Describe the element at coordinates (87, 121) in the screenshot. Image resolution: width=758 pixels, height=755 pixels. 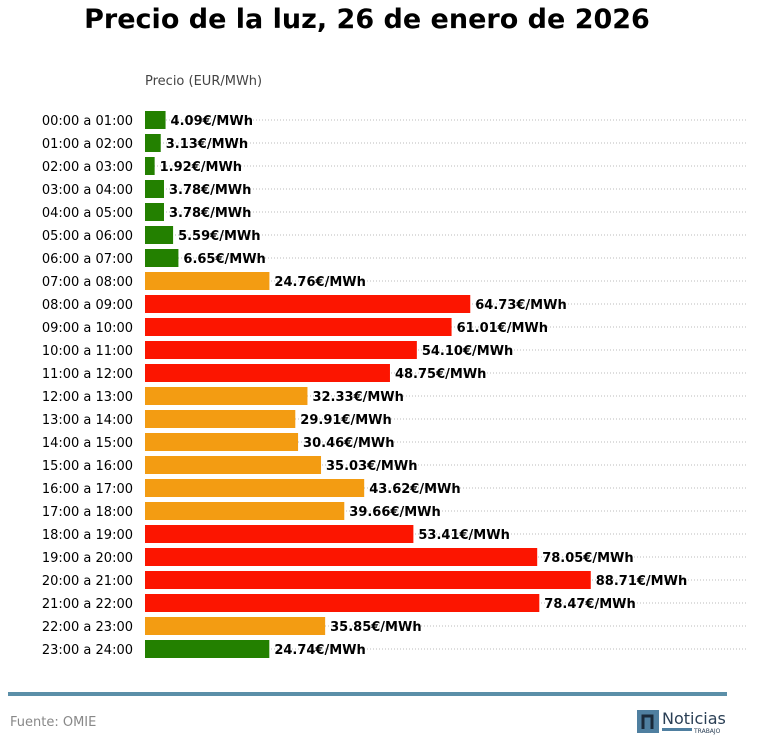
I see `category-tick-label: 00:00 a 01:00` at that location.